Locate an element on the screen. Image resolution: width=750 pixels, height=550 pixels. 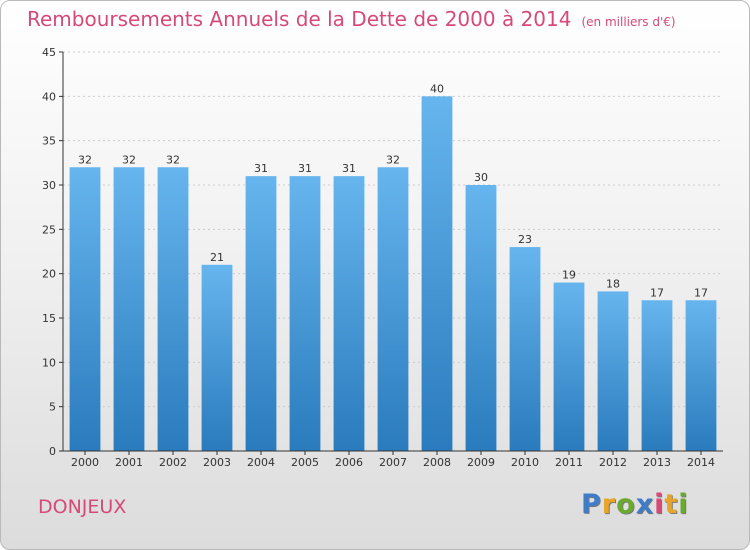
bar-value-label: 23 is located at coordinates (525, 239).